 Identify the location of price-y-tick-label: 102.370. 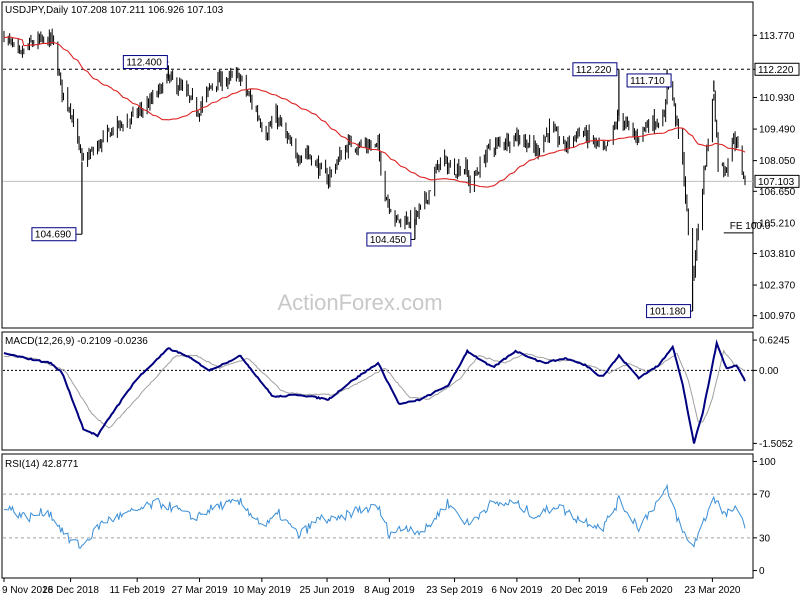
(777, 286).